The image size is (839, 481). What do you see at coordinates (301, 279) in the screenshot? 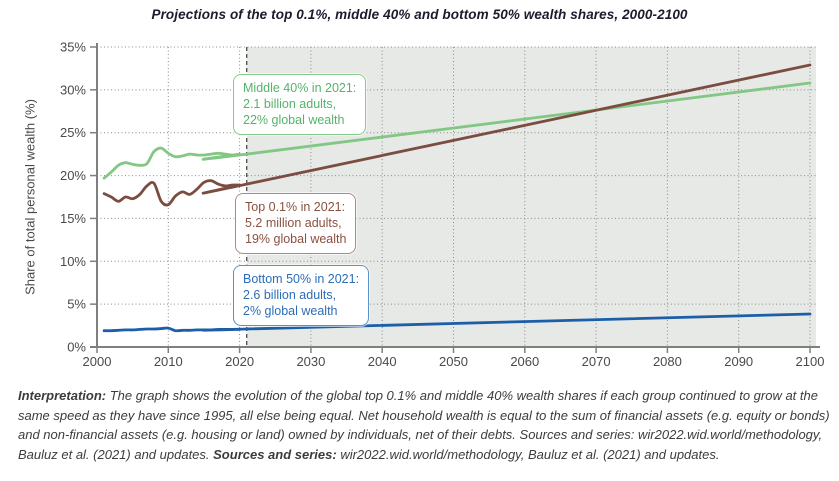
I see `callout-line: Bottom 50% in 2021:` at bounding box center [301, 279].